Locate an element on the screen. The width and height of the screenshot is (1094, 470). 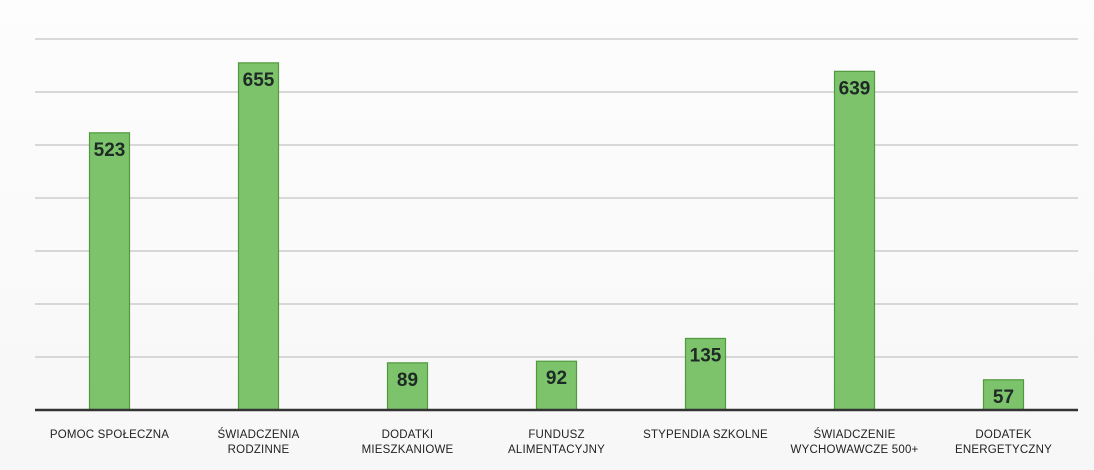
category-label: STYPENDIA SZKOLNE is located at coordinates (705, 435).